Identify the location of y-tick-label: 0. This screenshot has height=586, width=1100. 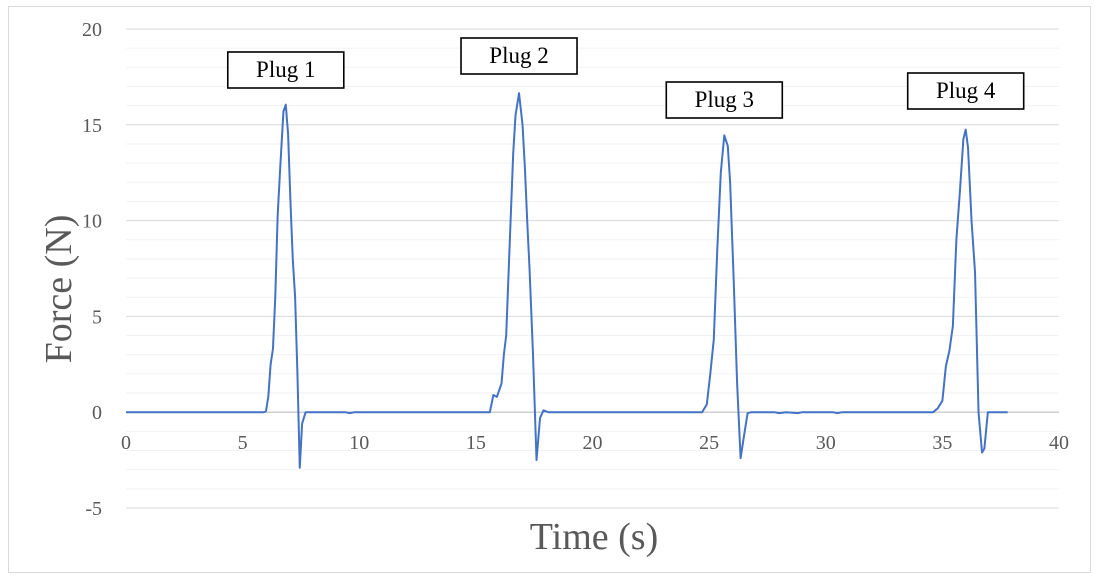
(97, 413).